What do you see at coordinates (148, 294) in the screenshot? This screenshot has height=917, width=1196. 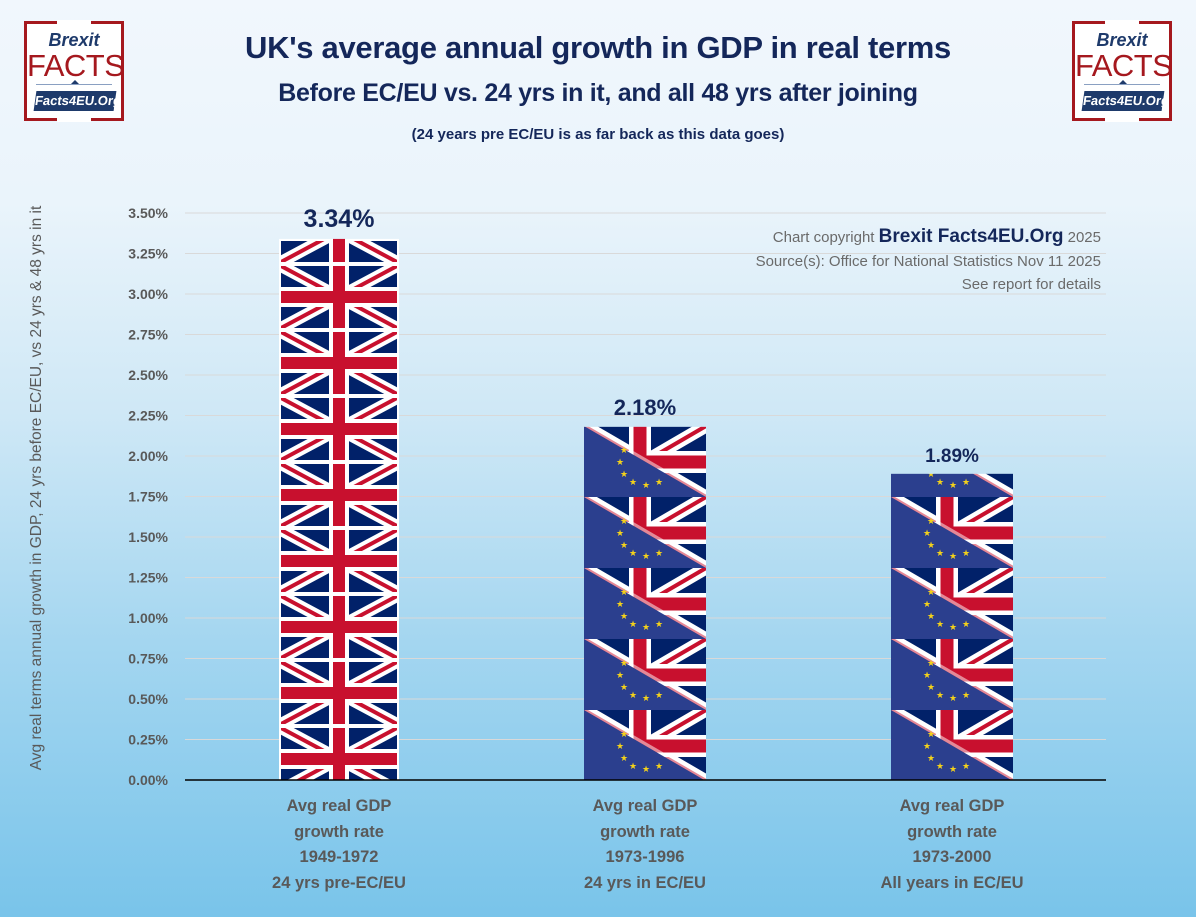 I see `y-tick-label: 3.00%` at bounding box center [148, 294].